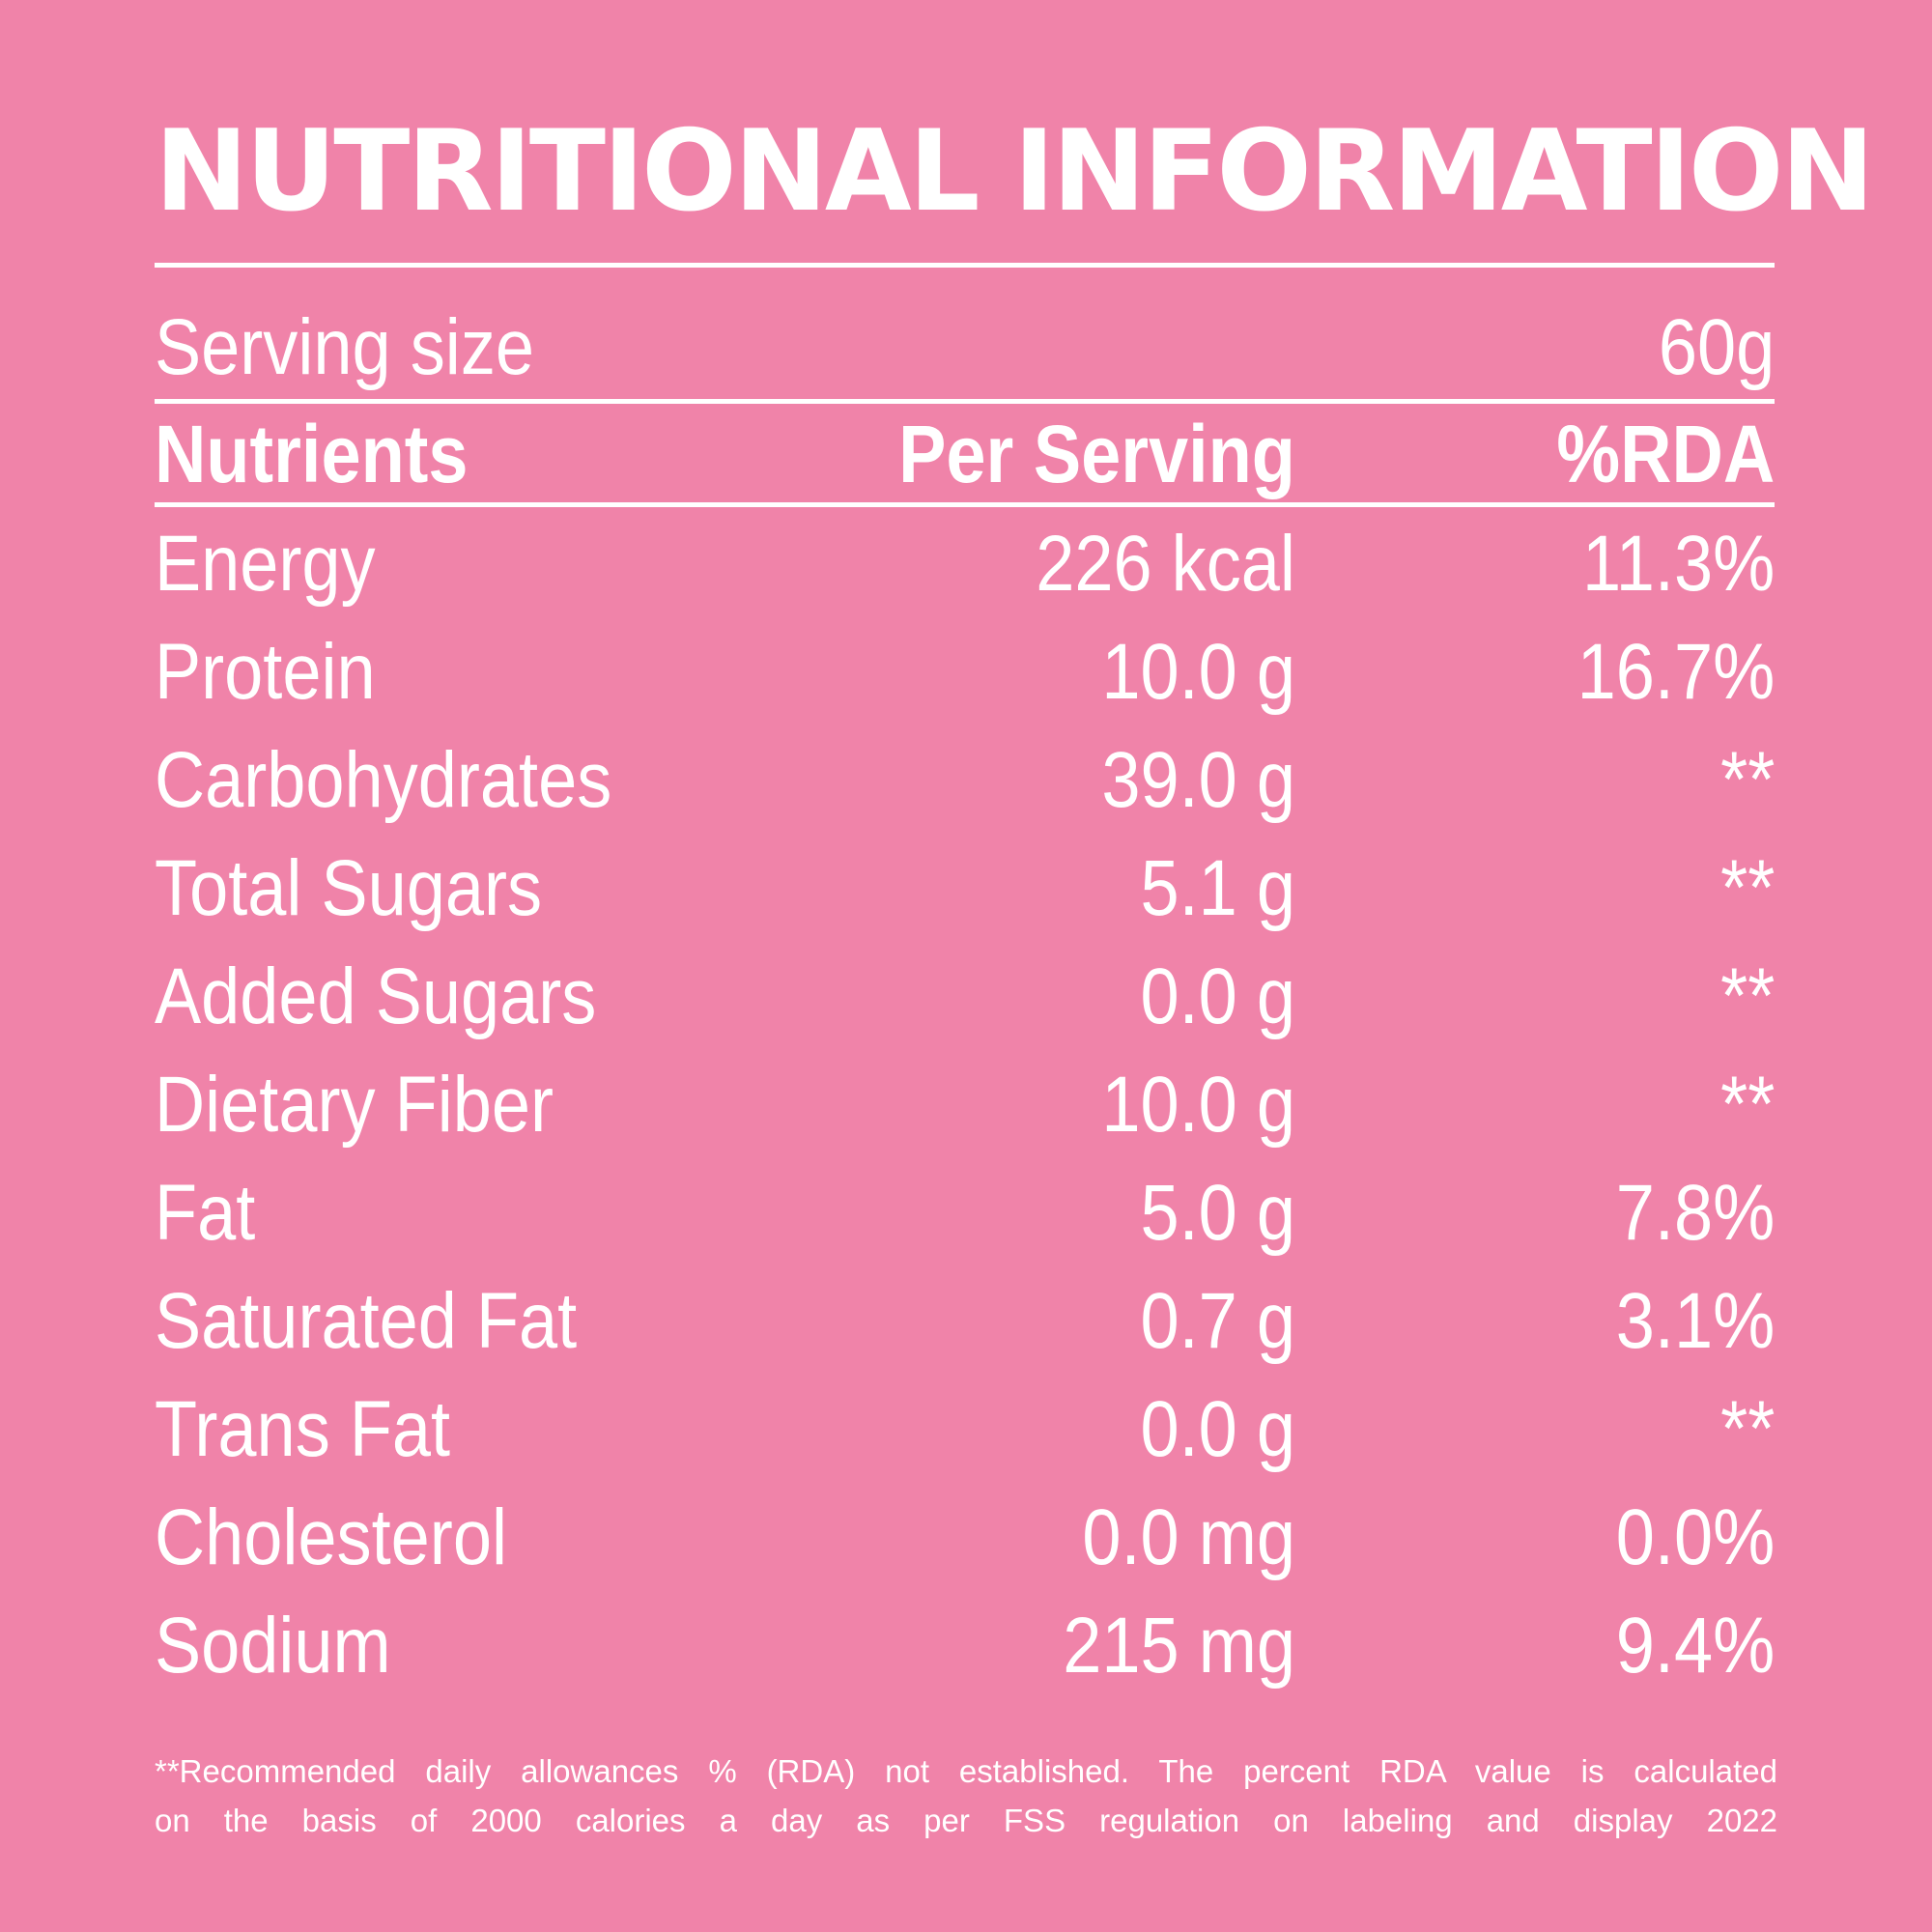  I want to click on table-row: Cholesterol 0.0 mg 0.0%, so click(965, 1538).